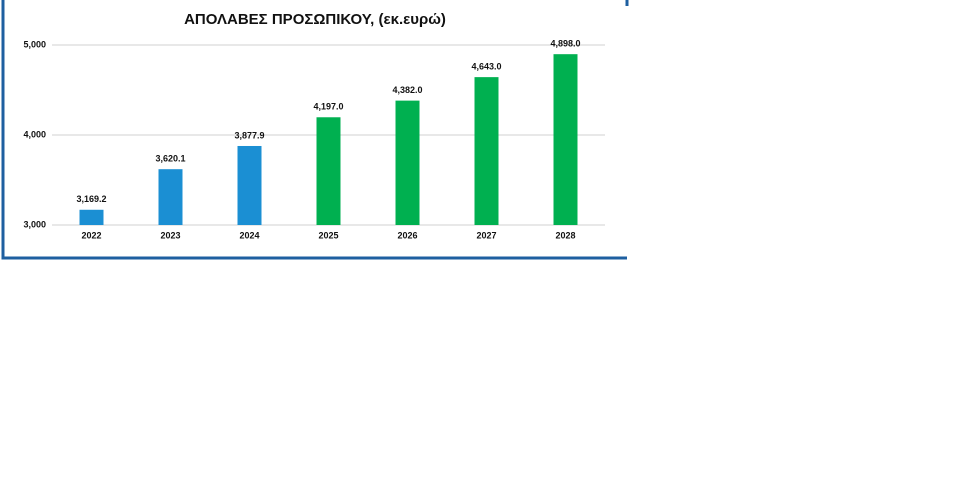 This screenshot has height=502, width=979. I want to click on x-tick-label: 2028, so click(565, 235).